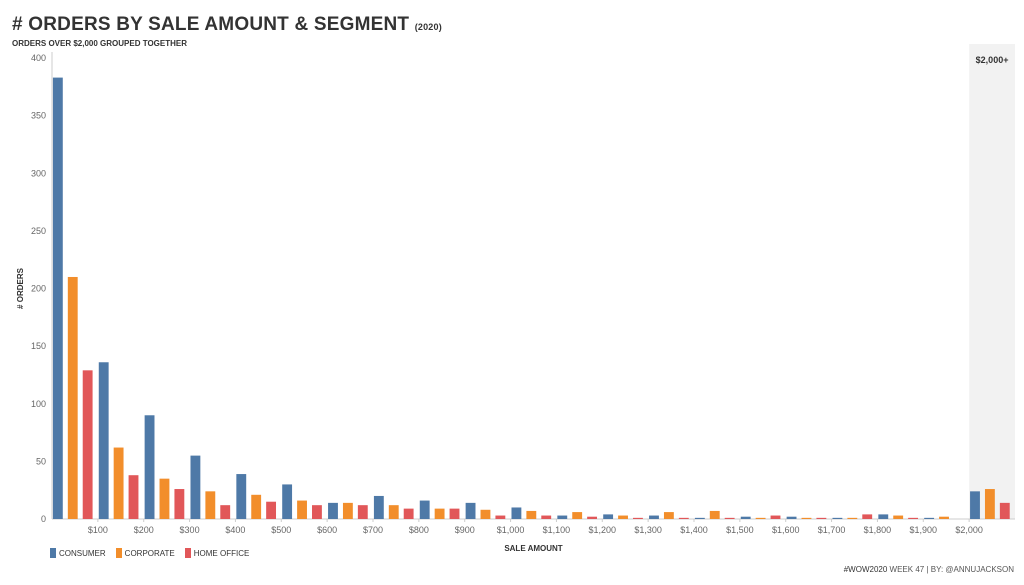 Image resolution: width=1024 pixels, height=585 pixels. Describe the element at coordinates (740, 530) in the screenshot. I see `x-tick-label: $1,500` at that location.